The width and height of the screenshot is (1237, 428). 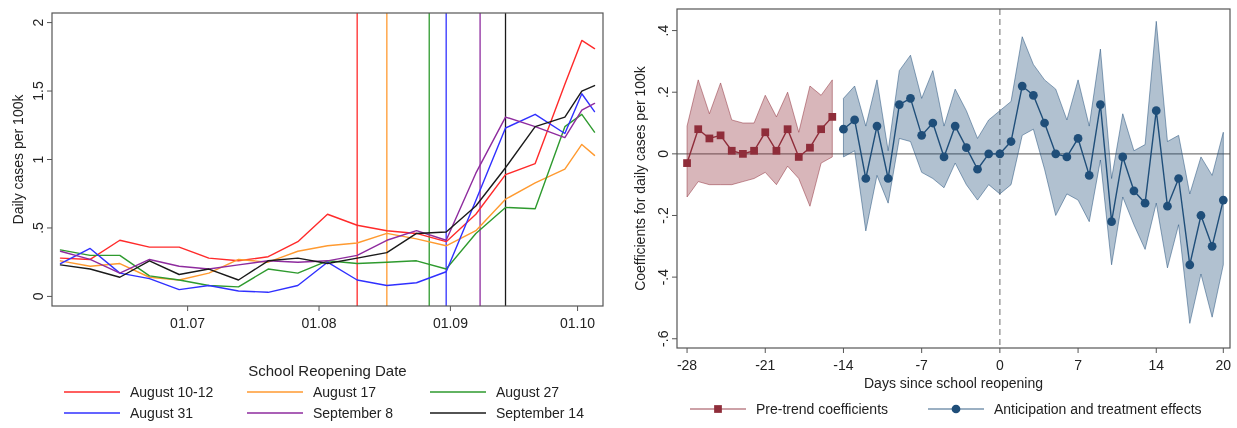 I want to click on y-tick-label: -.6, so click(x=663, y=338).